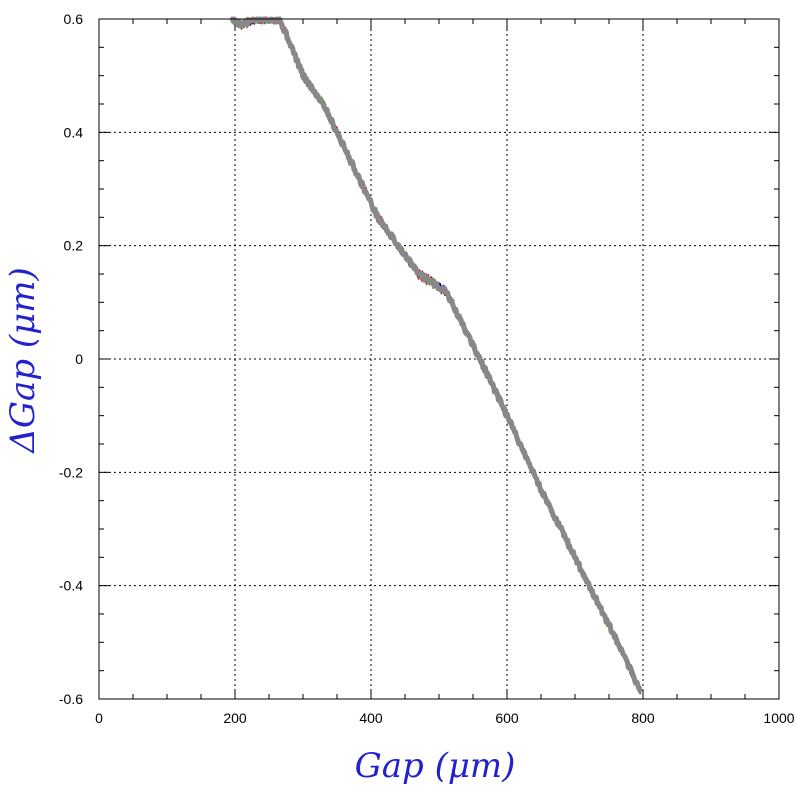 The image size is (797, 797). What do you see at coordinates (778, 718) in the screenshot?
I see `x-tick-label: 1000` at bounding box center [778, 718].